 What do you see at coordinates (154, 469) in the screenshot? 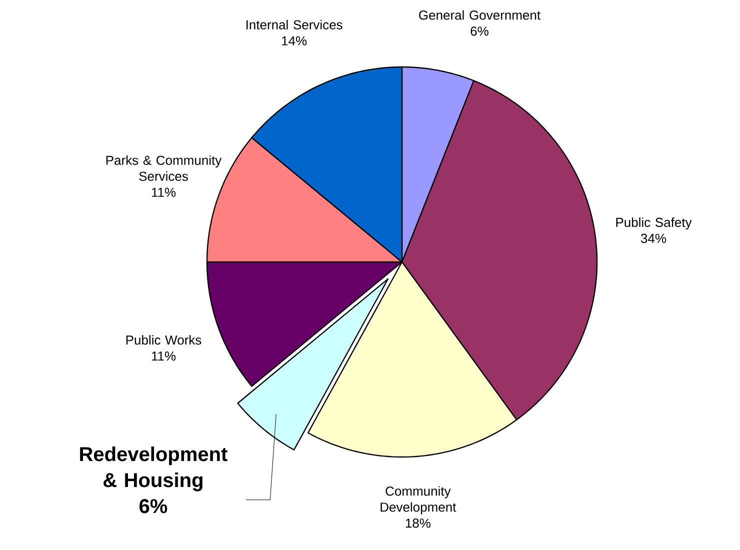
I see `slice-label: Redevelopment & Housing` at bounding box center [154, 469].